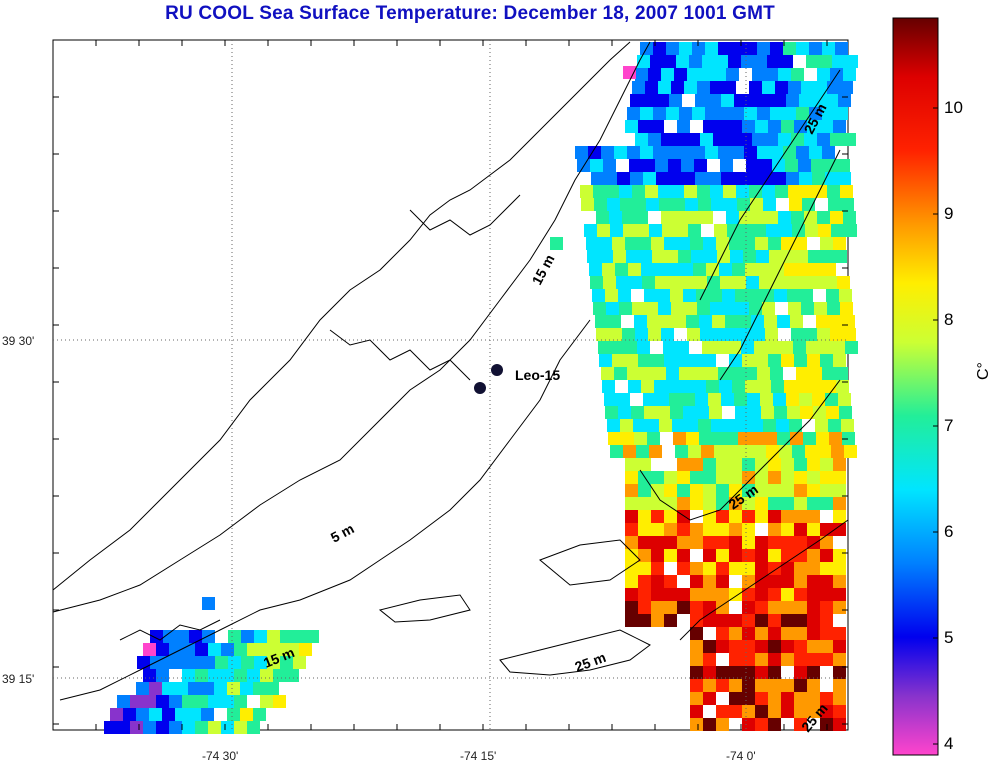 This screenshot has height=768, width=998. What do you see at coordinates (915, 386) in the screenshot?
I see `colorbar` at bounding box center [915, 386].